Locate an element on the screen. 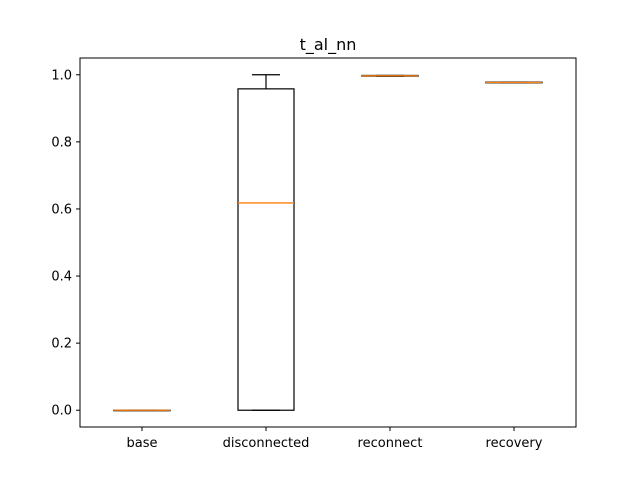 The height and width of the screenshot is (480, 640). y-tick-label: 0.4 is located at coordinates (61, 277).